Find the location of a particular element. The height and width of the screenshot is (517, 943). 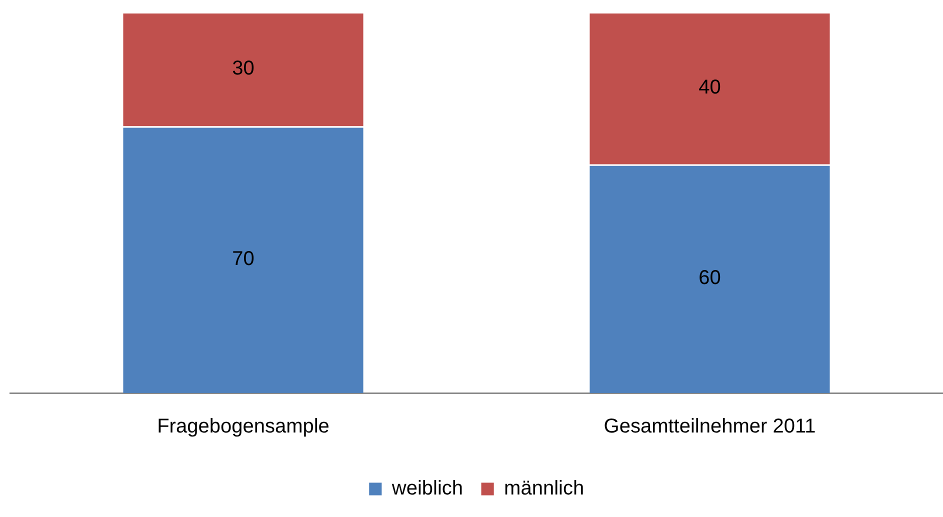

x-tick-label: Gesamtteilnehmer 2011 is located at coordinates (710, 427).